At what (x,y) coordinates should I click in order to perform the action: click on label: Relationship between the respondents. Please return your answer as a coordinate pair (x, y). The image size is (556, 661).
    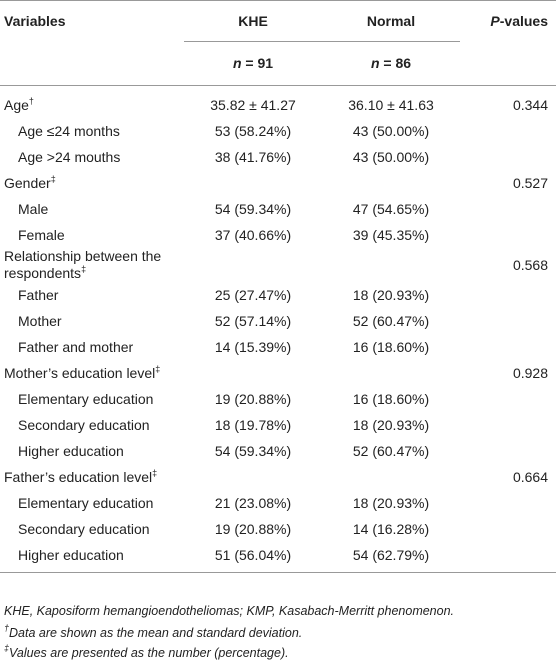
    Looking at the image, I should click on (83, 264).